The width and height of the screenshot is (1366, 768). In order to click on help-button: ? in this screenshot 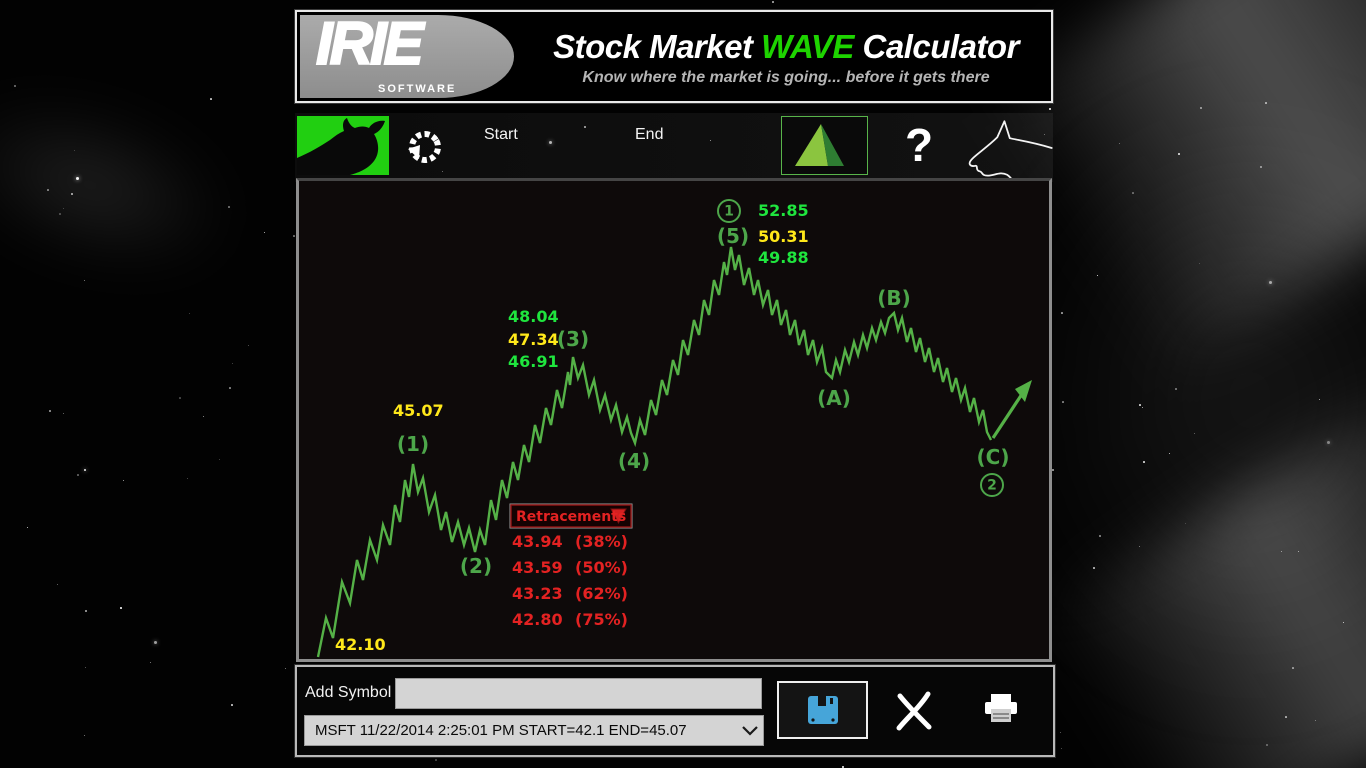, I will do `click(919, 145)`.